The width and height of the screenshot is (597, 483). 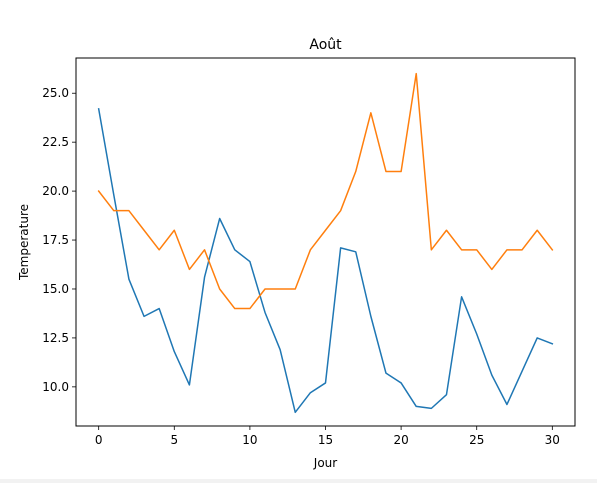 I want to click on y-tick-label: 22.5, so click(x=55, y=142).